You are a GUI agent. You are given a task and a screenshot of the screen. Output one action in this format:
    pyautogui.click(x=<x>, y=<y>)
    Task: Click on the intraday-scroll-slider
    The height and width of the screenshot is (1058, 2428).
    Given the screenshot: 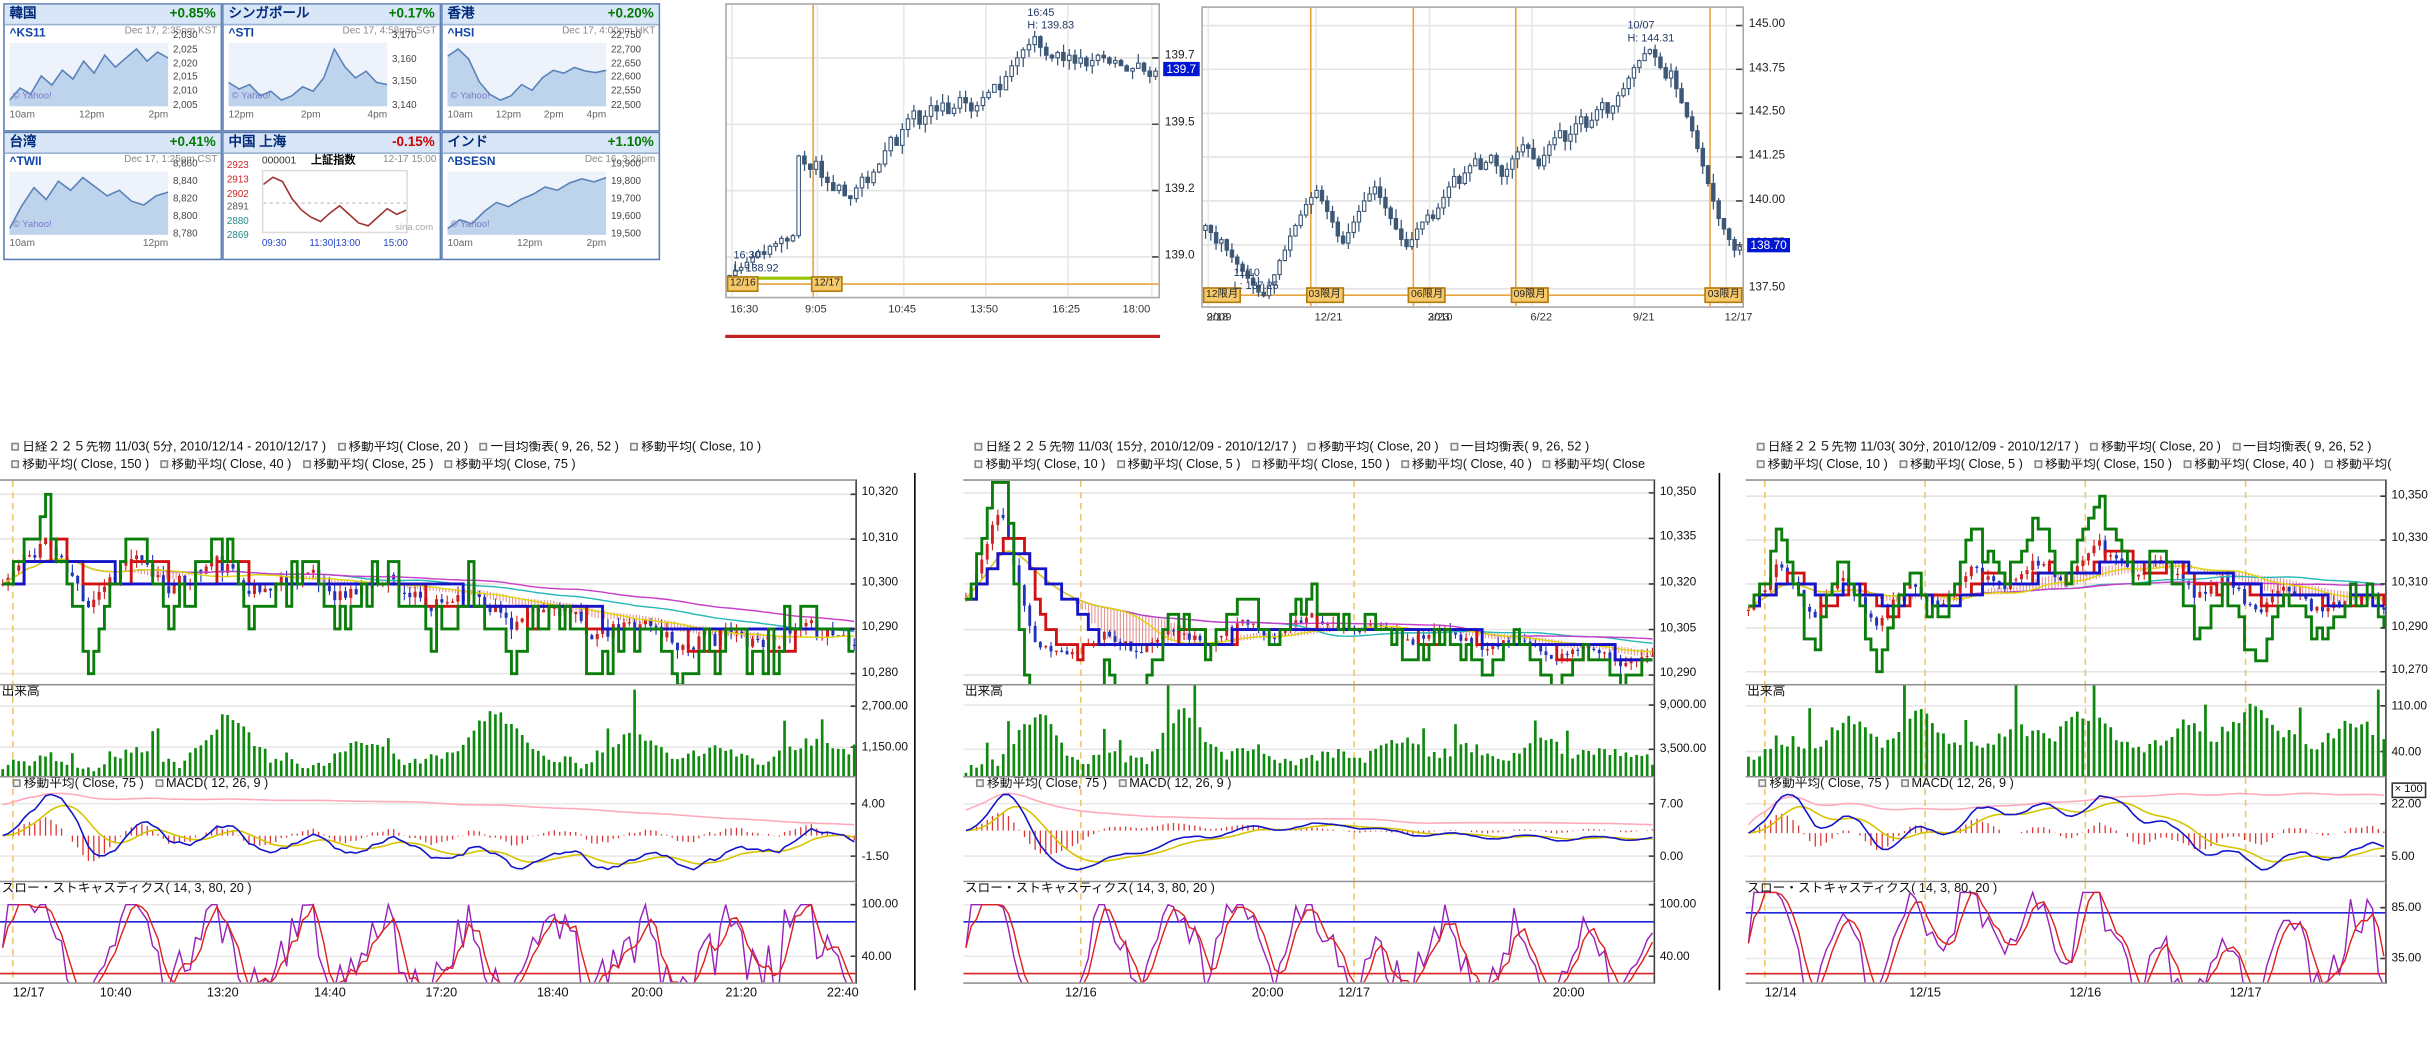 What is the action you would take?
    pyautogui.click(x=943, y=336)
    